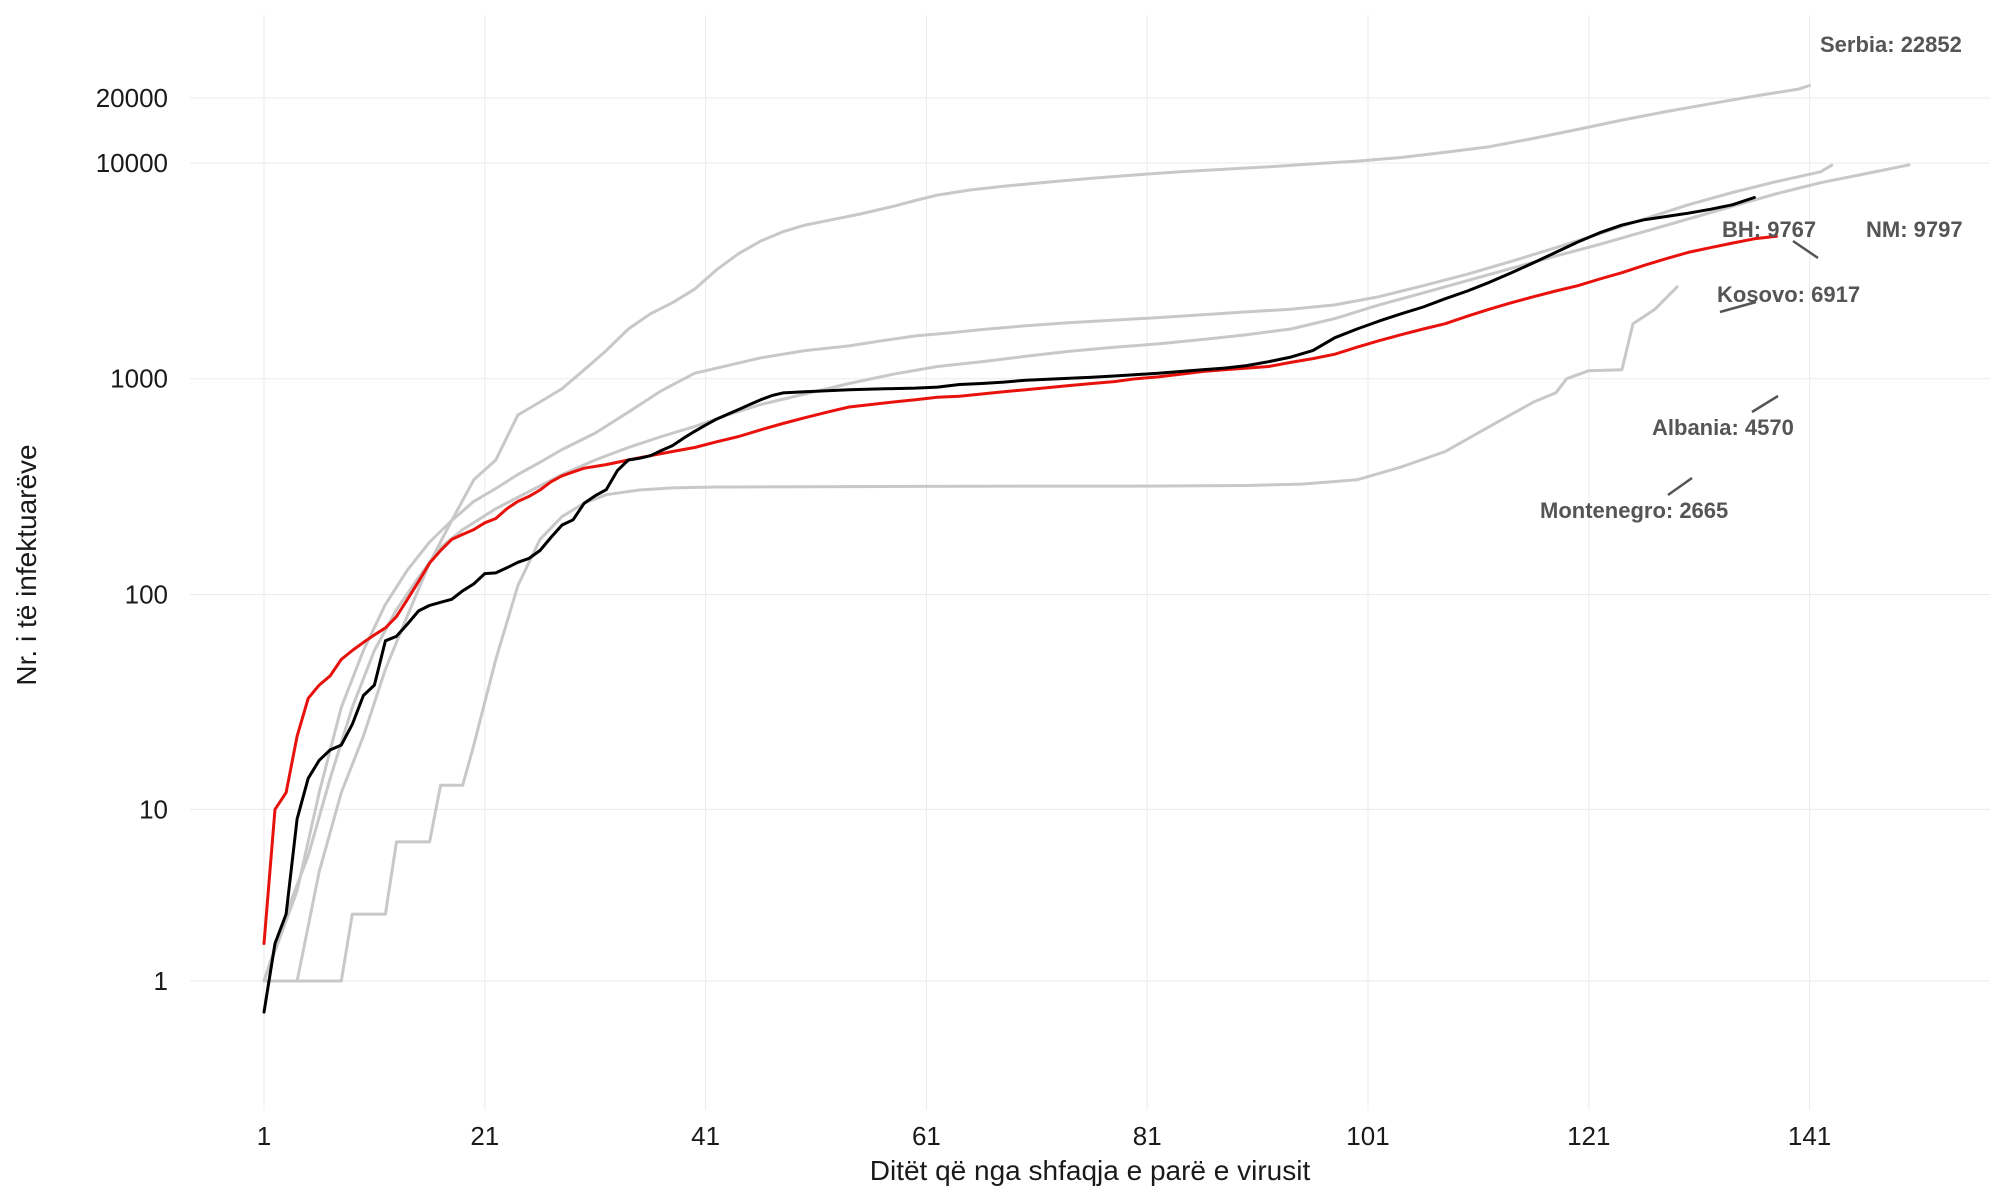 The height and width of the screenshot is (1200, 2000). Describe the element at coordinates (926, 1136) in the screenshot. I see `x-tick-label: 61` at that location.